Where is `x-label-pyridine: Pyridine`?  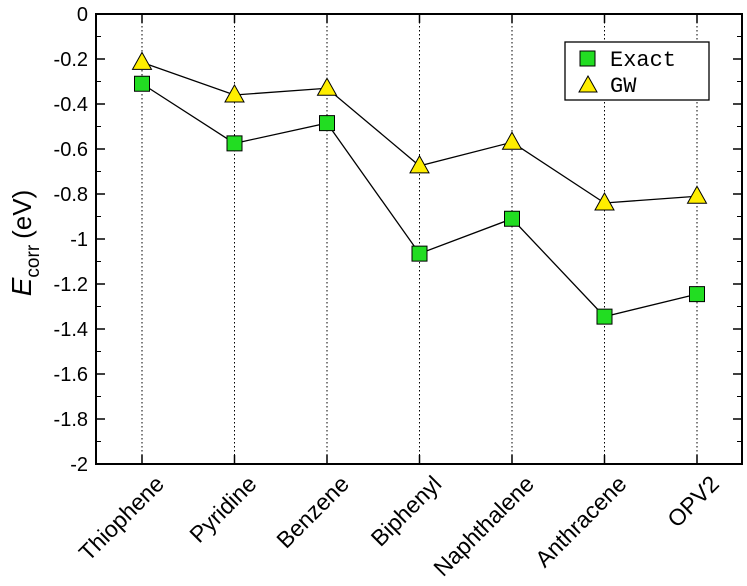
x-label-pyridine: Pyridine is located at coordinates (222, 509).